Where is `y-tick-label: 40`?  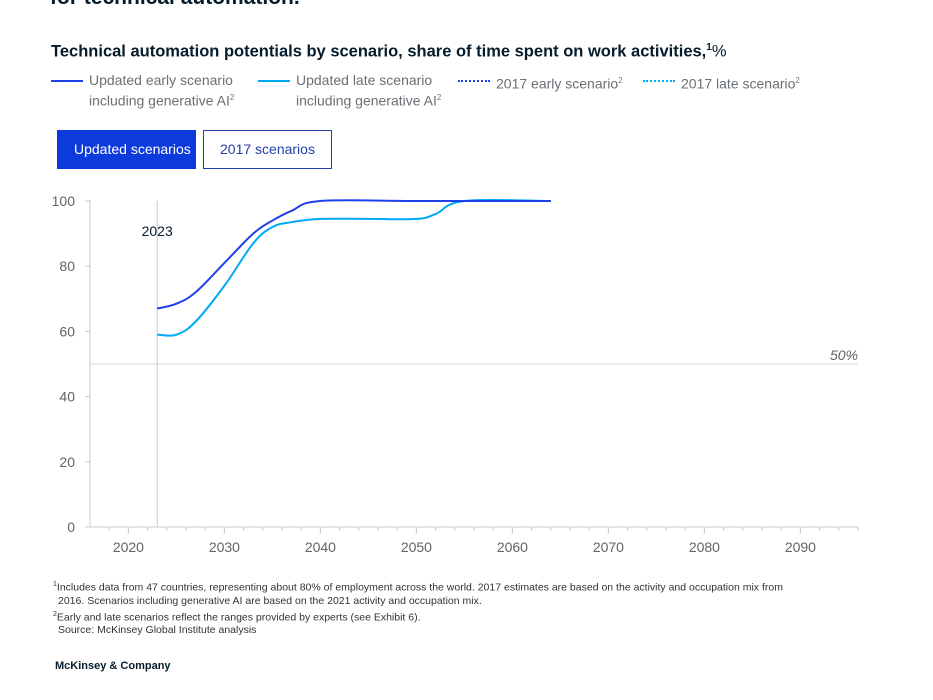 y-tick-label: 40 is located at coordinates (67, 397).